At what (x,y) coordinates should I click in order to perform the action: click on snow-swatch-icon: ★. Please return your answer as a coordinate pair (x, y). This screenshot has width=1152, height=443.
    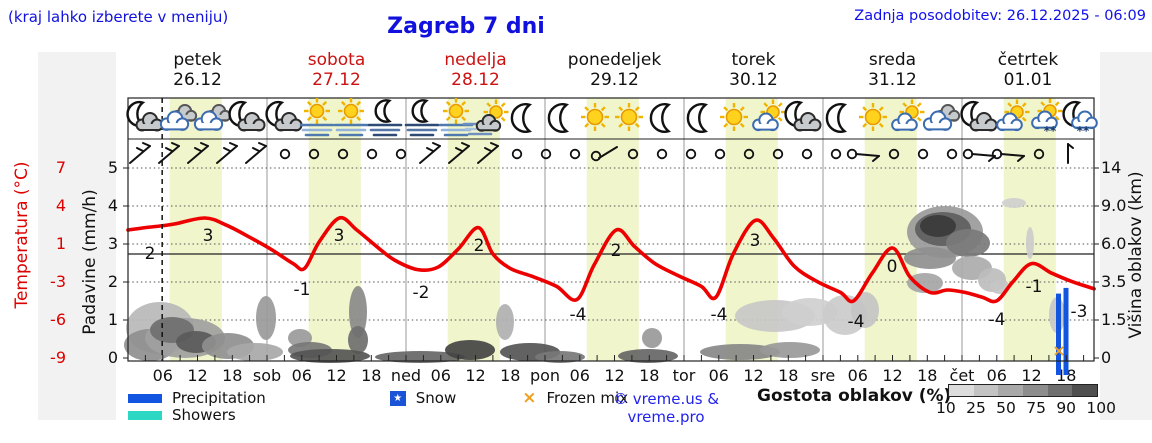
    Looking at the image, I should click on (397, 398).